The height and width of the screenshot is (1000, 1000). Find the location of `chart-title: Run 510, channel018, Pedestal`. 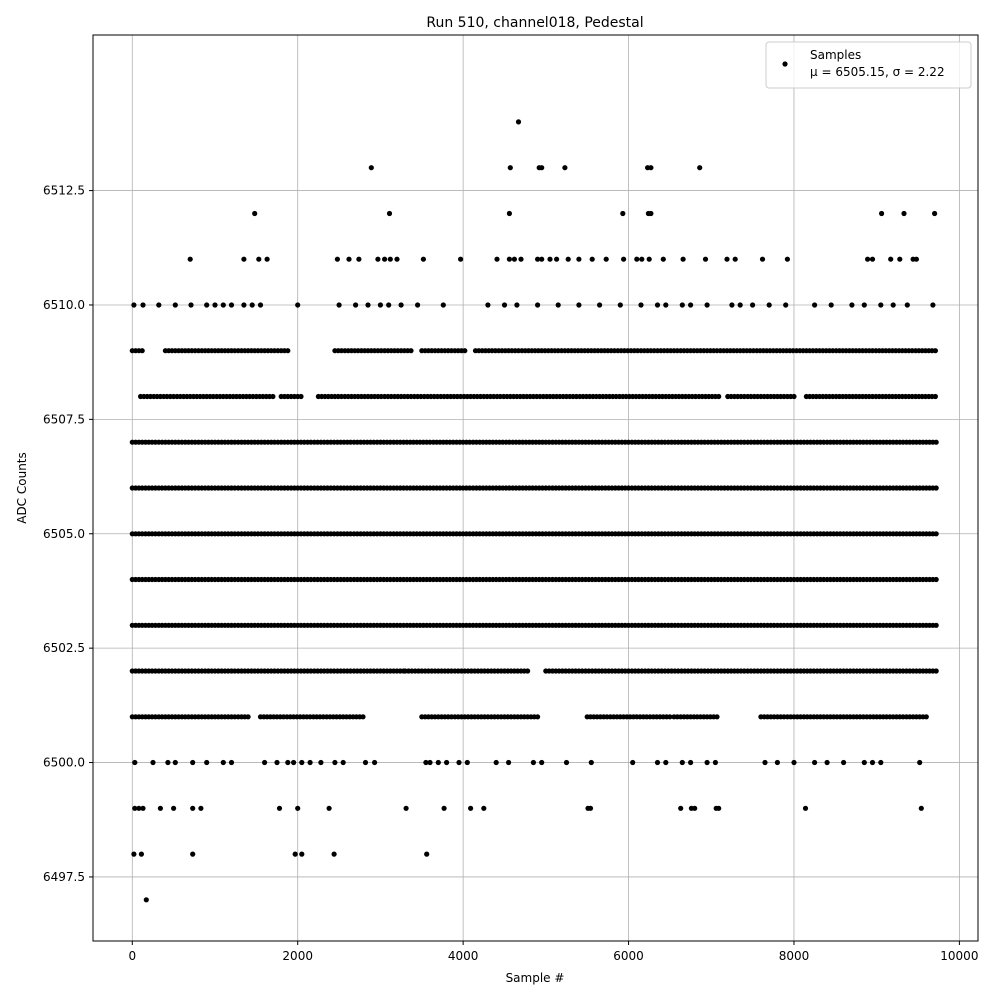

chart-title: Run 510, channel018, Pedestal is located at coordinates (534, 23).